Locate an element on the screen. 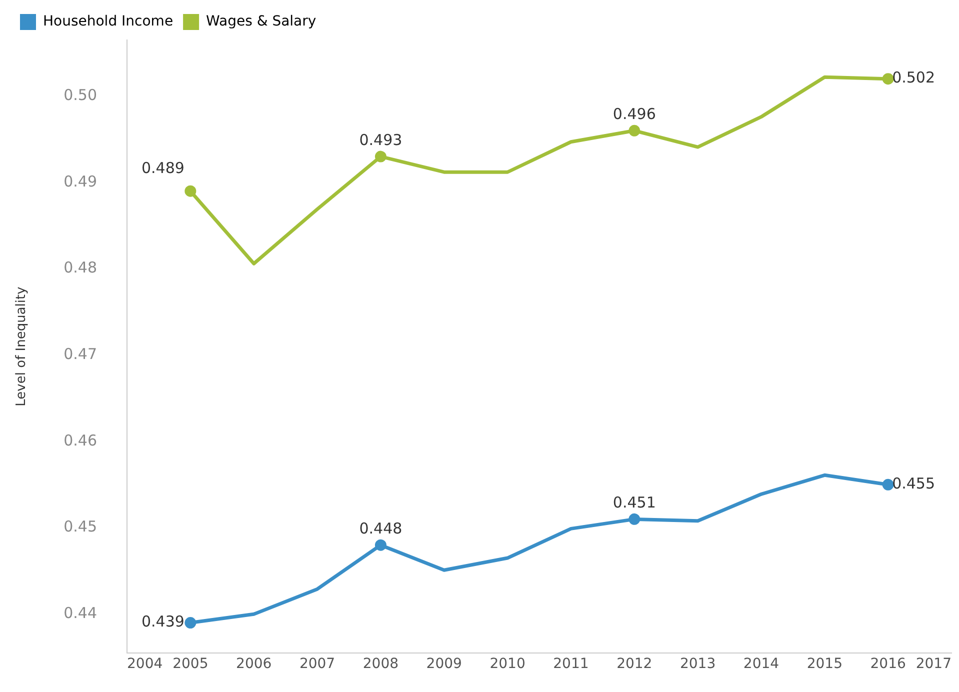 This screenshot has width=959, height=692. data-label: 0.455 is located at coordinates (914, 483).